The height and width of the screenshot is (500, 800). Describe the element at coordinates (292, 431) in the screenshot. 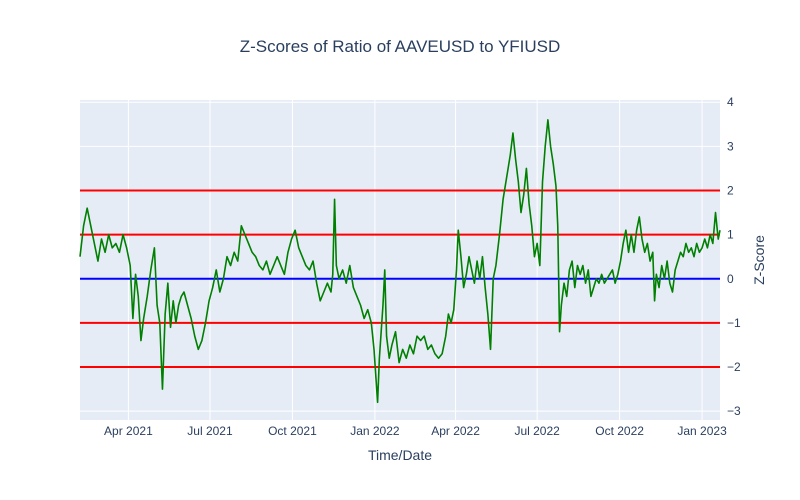

I see `x-tick-label: Oct 2021` at that location.